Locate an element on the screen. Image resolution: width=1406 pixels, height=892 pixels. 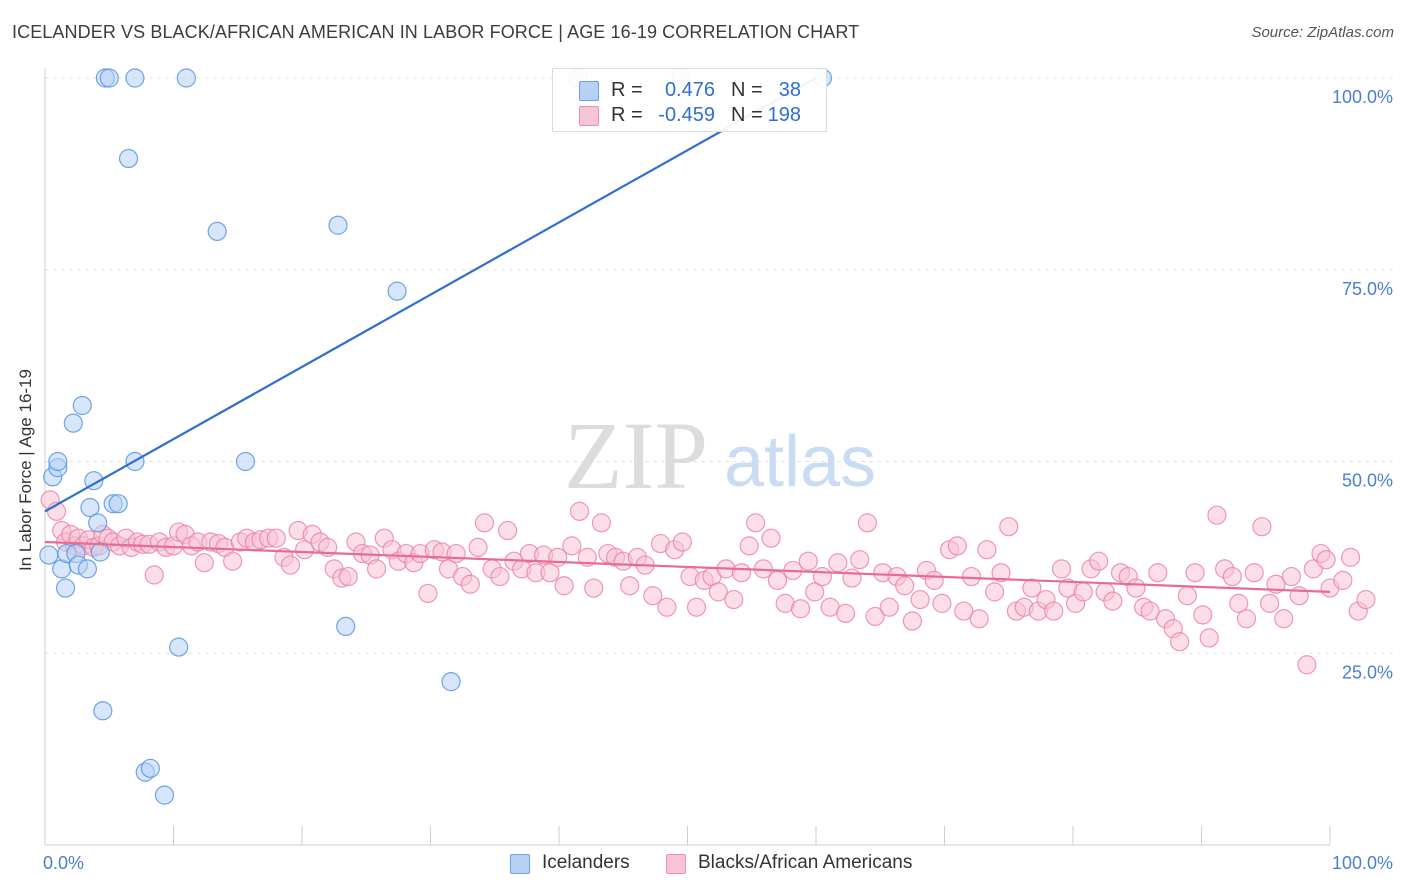
legend-r-value: -0.459 is located at coordinates (686, 115).